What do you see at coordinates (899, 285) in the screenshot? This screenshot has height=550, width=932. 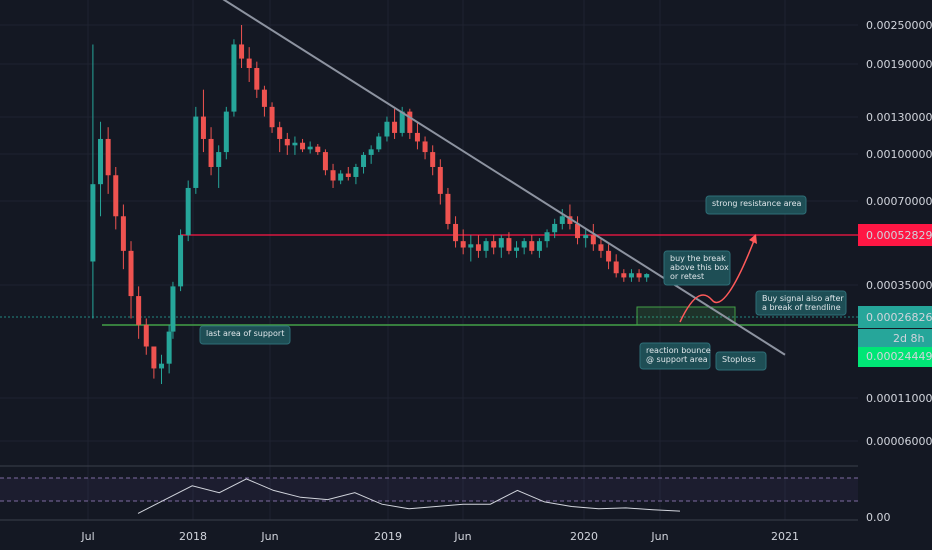 I see `price-tick-label: 0.00035000` at bounding box center [899, 285].